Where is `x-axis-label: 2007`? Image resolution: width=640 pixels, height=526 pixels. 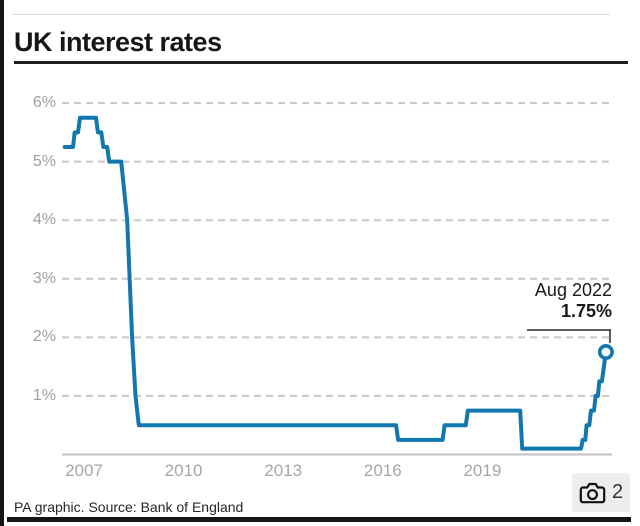
x-axis-label: 2007 is located at coordinates (84, 470).